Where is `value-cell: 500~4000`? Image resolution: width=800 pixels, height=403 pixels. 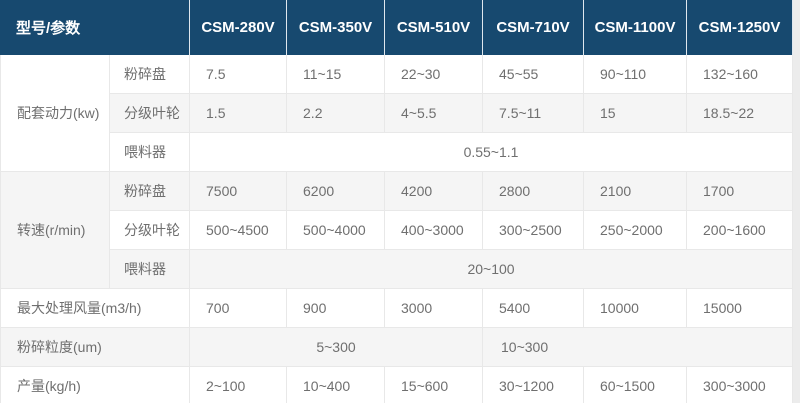 value-cell: 500~4000 is located at coordinates (336, 230).